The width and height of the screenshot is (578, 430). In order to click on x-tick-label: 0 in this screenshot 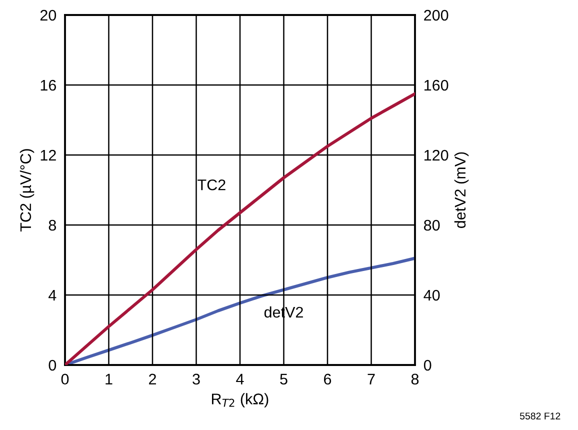, I will do `click(65, 379)`.